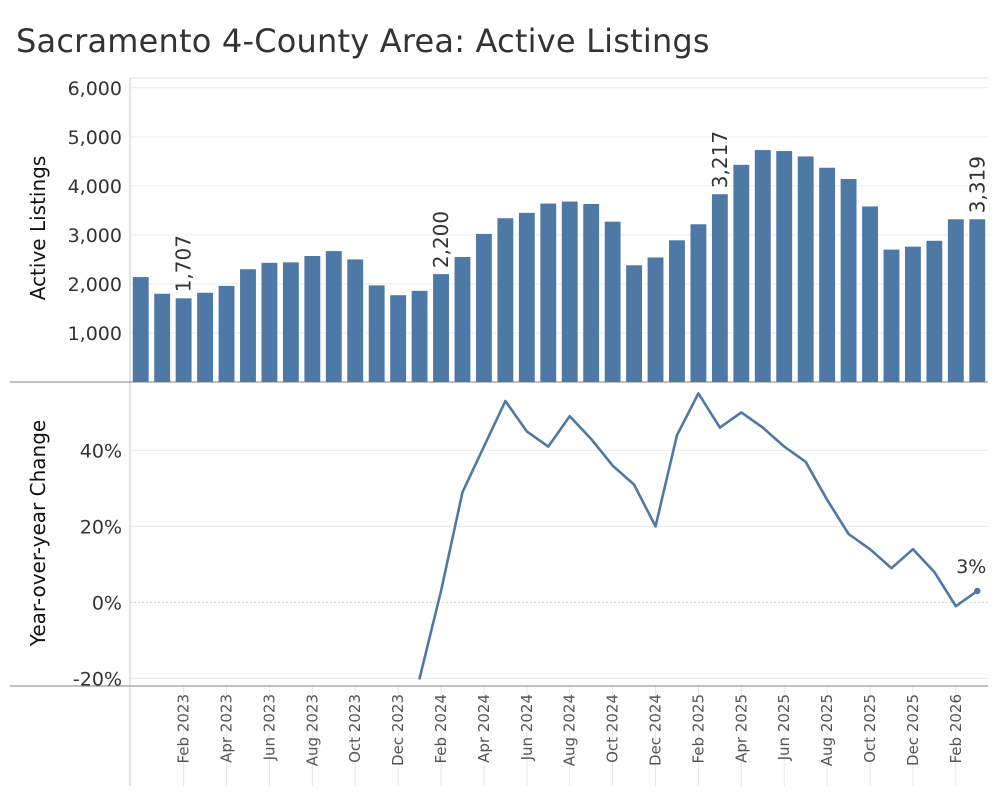 This screenshot has height=800, width=1000. Describe the element at coordinates (398, 730) in the screenshot. I see `x-tick-label: Dec 2023` at that location.